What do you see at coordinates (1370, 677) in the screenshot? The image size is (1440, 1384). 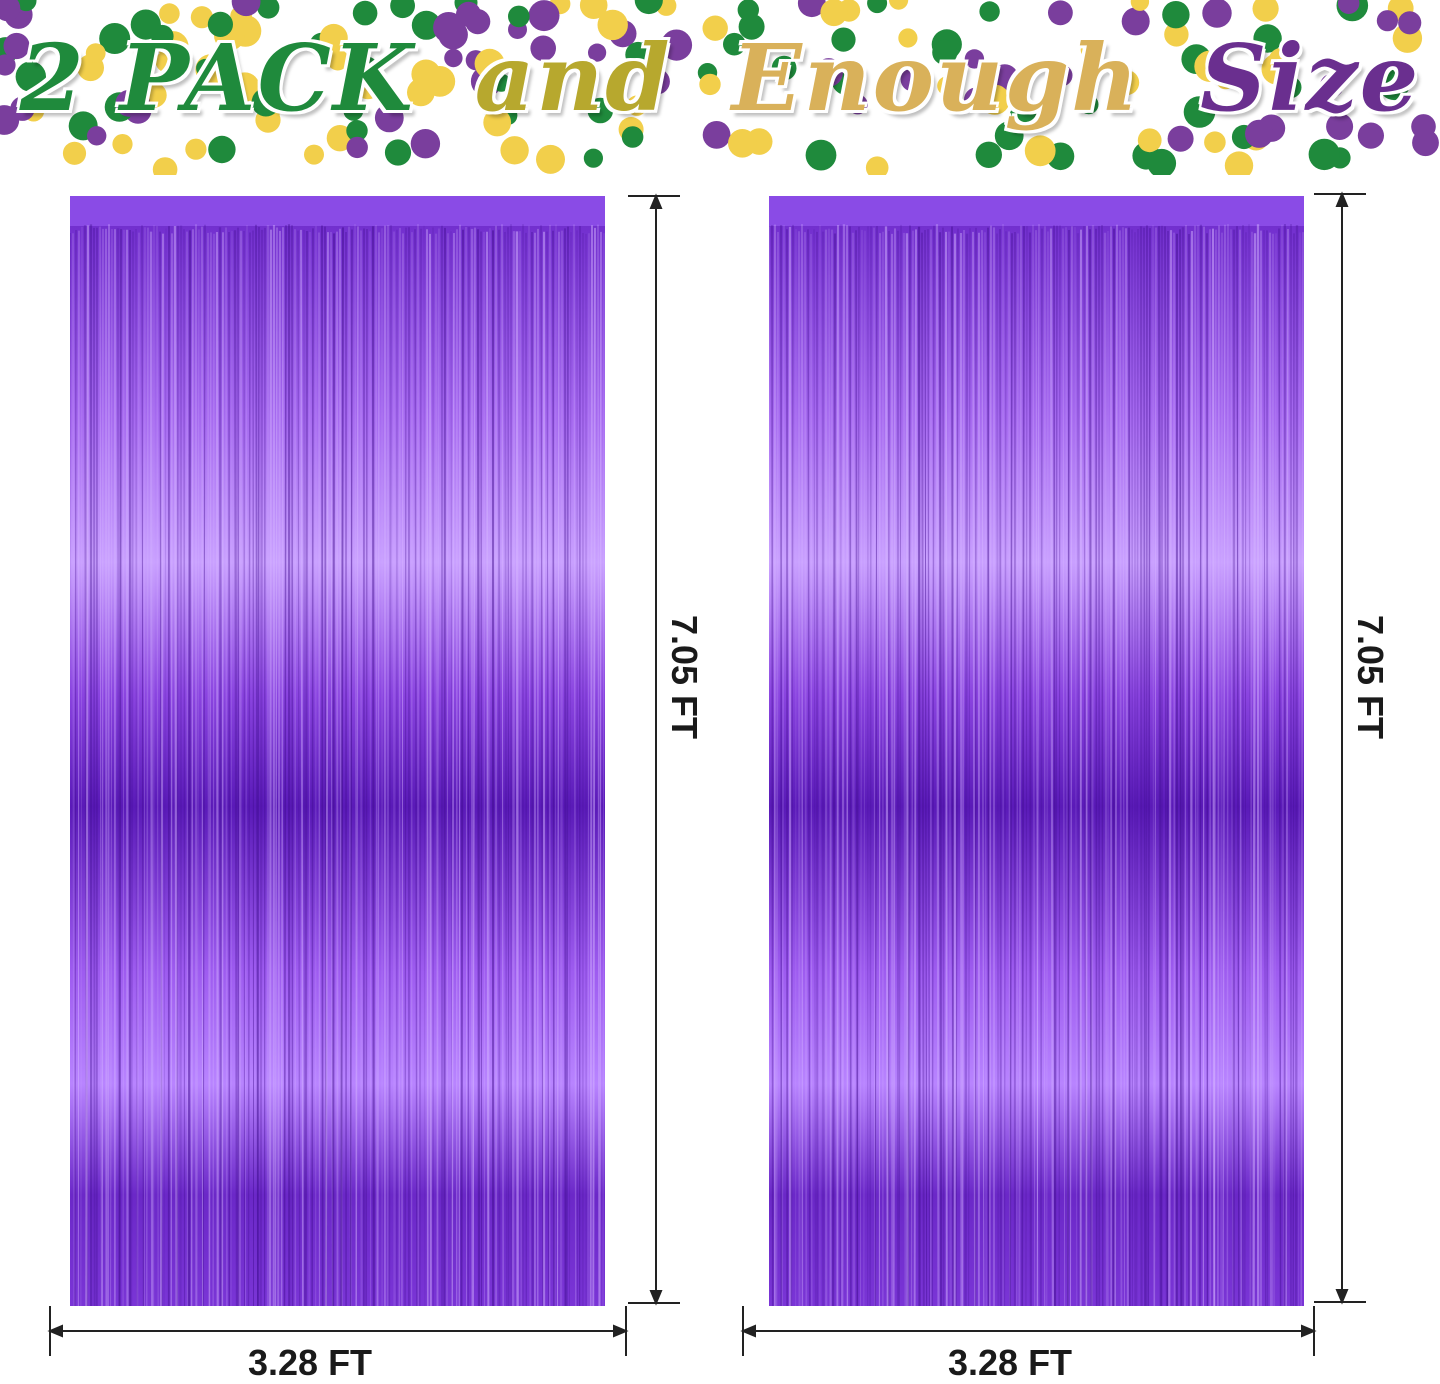 I see `height-label-right: 7.05 FT` at bounding box center [1370, 677].